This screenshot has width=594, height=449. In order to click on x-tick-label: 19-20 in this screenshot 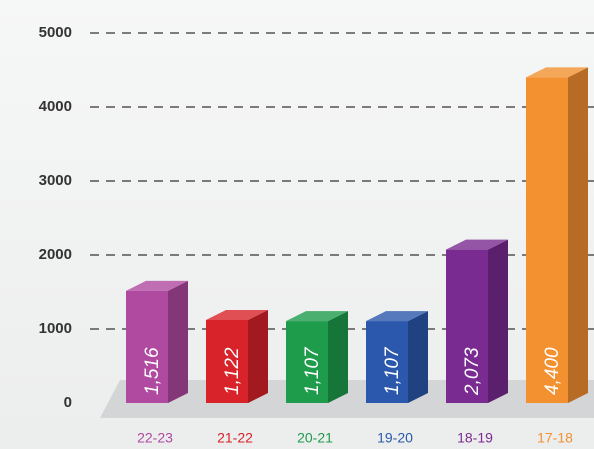, I will do `click(395, 438)`.